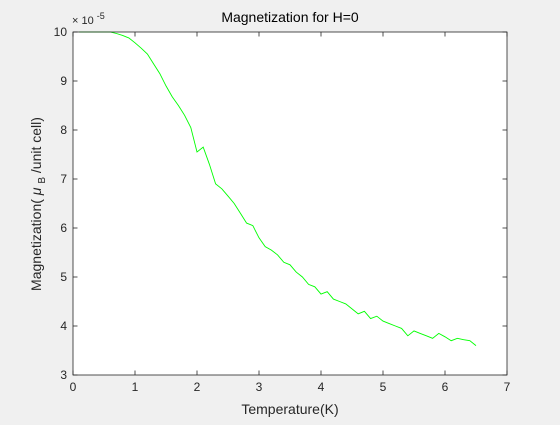  What do you see at coordinates (83, 21) in the screenshot?
I see `y-multiplier-base: × 10` at bounding box center [83, 21].